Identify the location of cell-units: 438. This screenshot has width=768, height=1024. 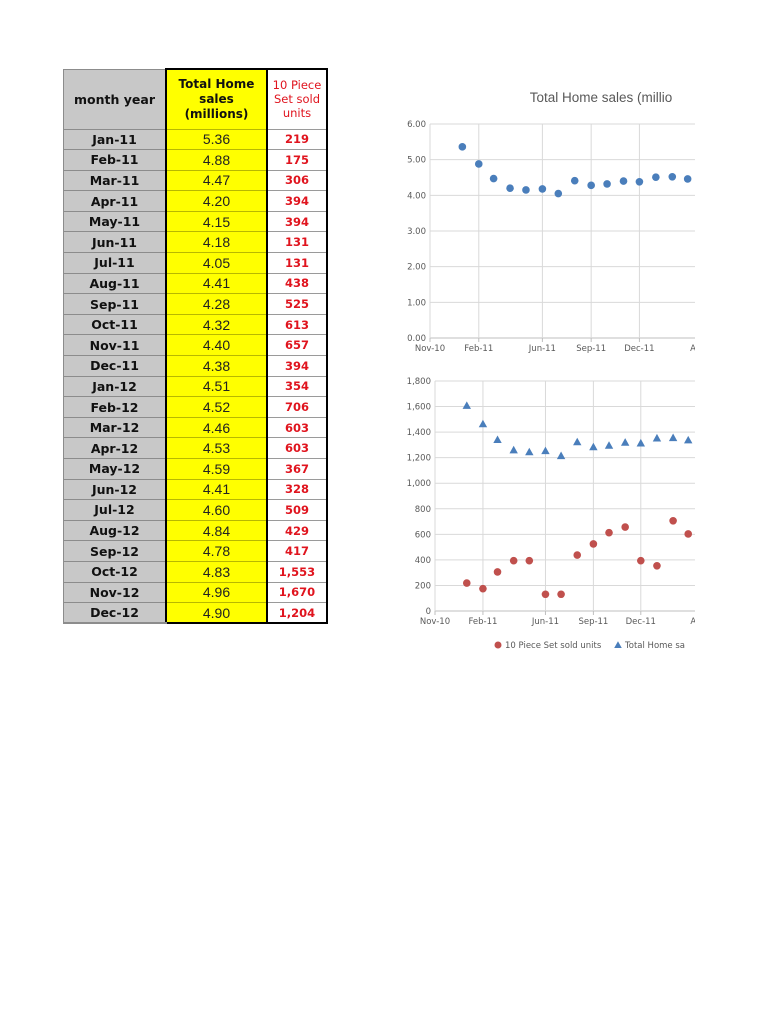
(297, 283).